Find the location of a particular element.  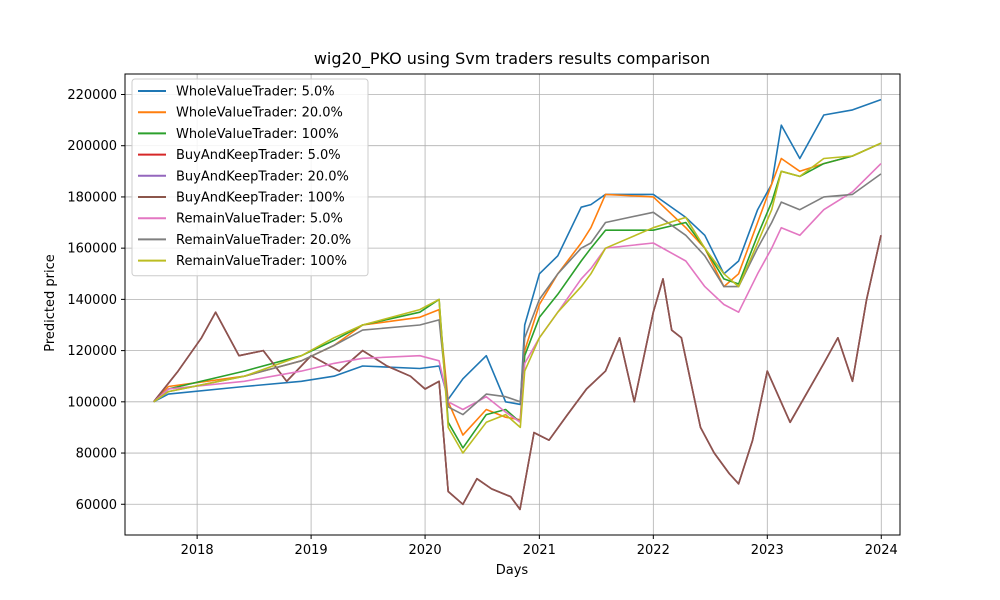

x-axis-ticks: 2018 2019 2020 2021 2022 2023 2024 is located at coordinates (539, 546).